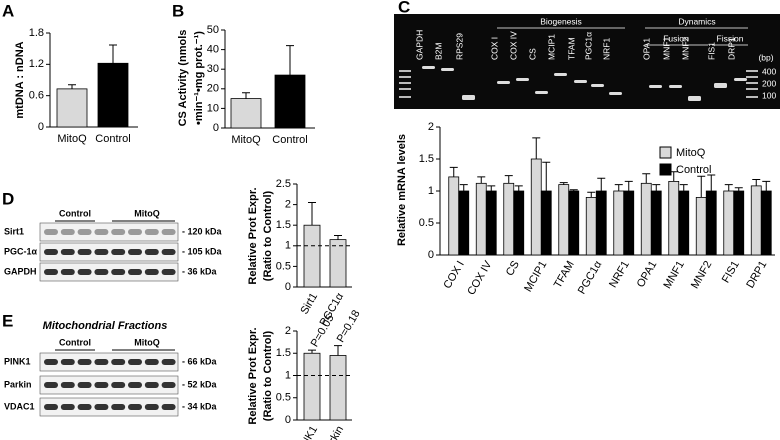  Describe the element at coordinates (200, 361) in the screenshot. I see `blot-size: - 66 kDa` at that location.